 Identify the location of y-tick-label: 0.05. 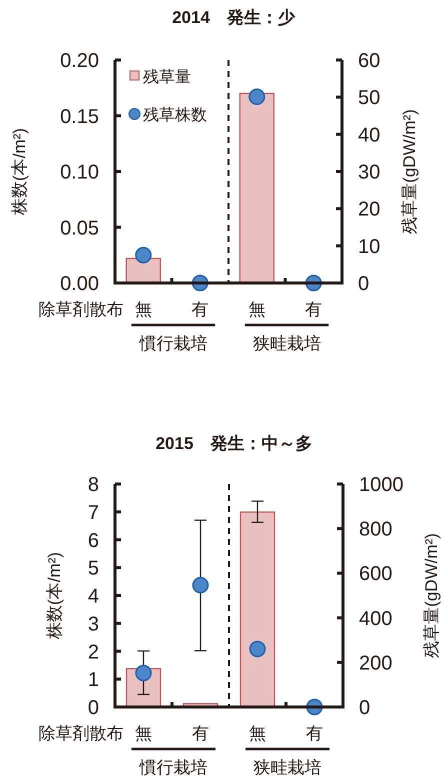
(79, 228).